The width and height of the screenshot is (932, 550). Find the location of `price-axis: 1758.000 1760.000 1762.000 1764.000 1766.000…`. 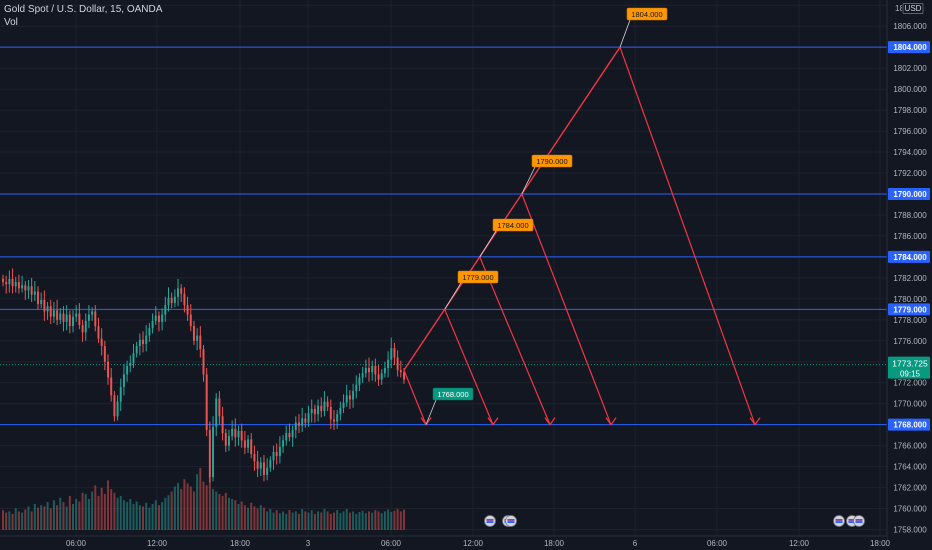

price-axis: 1758.000 1760.000 1762.000 1764.000 1766.000… is located at coordinates (909, 275).